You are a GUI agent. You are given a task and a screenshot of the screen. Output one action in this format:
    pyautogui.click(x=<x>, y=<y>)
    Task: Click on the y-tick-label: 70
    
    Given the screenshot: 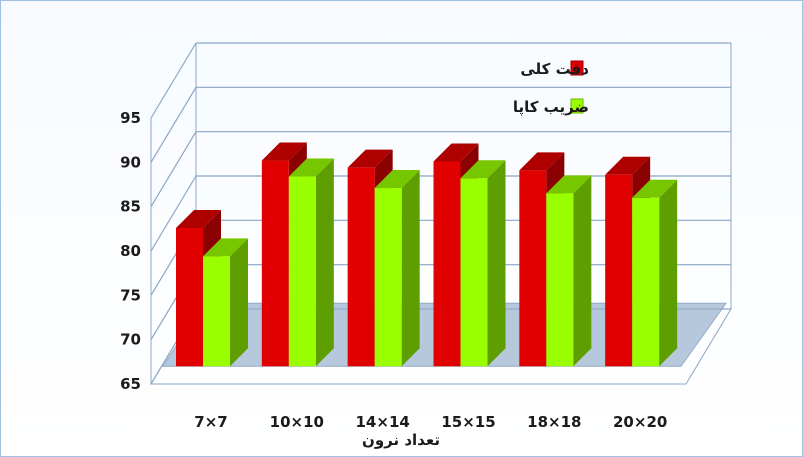 What is the action you would take?
    pyautogui.click(x=130, y=340)
    